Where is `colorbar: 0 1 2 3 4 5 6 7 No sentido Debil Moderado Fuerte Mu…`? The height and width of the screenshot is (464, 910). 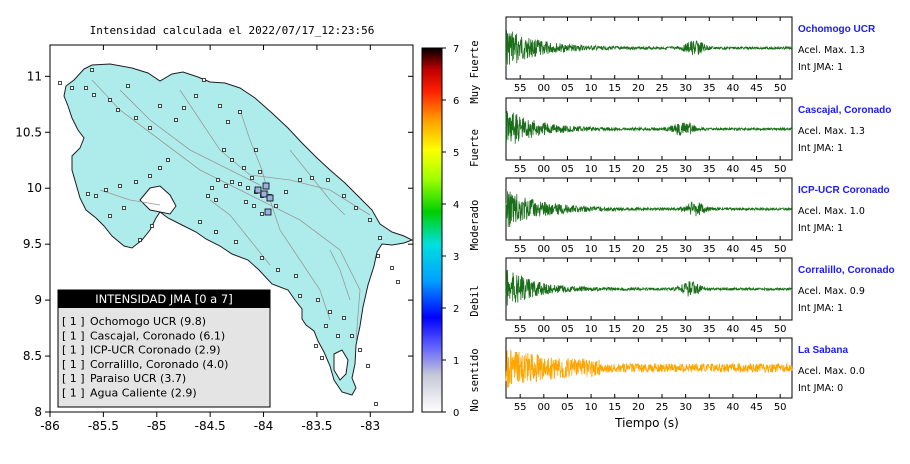
colorbar: 0 1 2 3 4 5 6 7 No sentido Debil Moderado Fuerte Mu… is located at coordinates (451, 229).